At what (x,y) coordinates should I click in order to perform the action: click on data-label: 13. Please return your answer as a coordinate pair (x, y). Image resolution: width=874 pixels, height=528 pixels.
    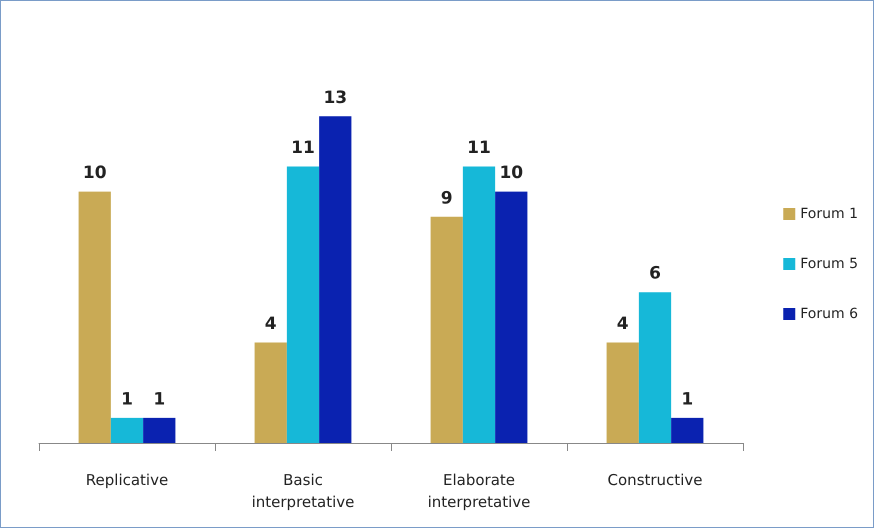
    Looking at the image, I should click on (335, 98).